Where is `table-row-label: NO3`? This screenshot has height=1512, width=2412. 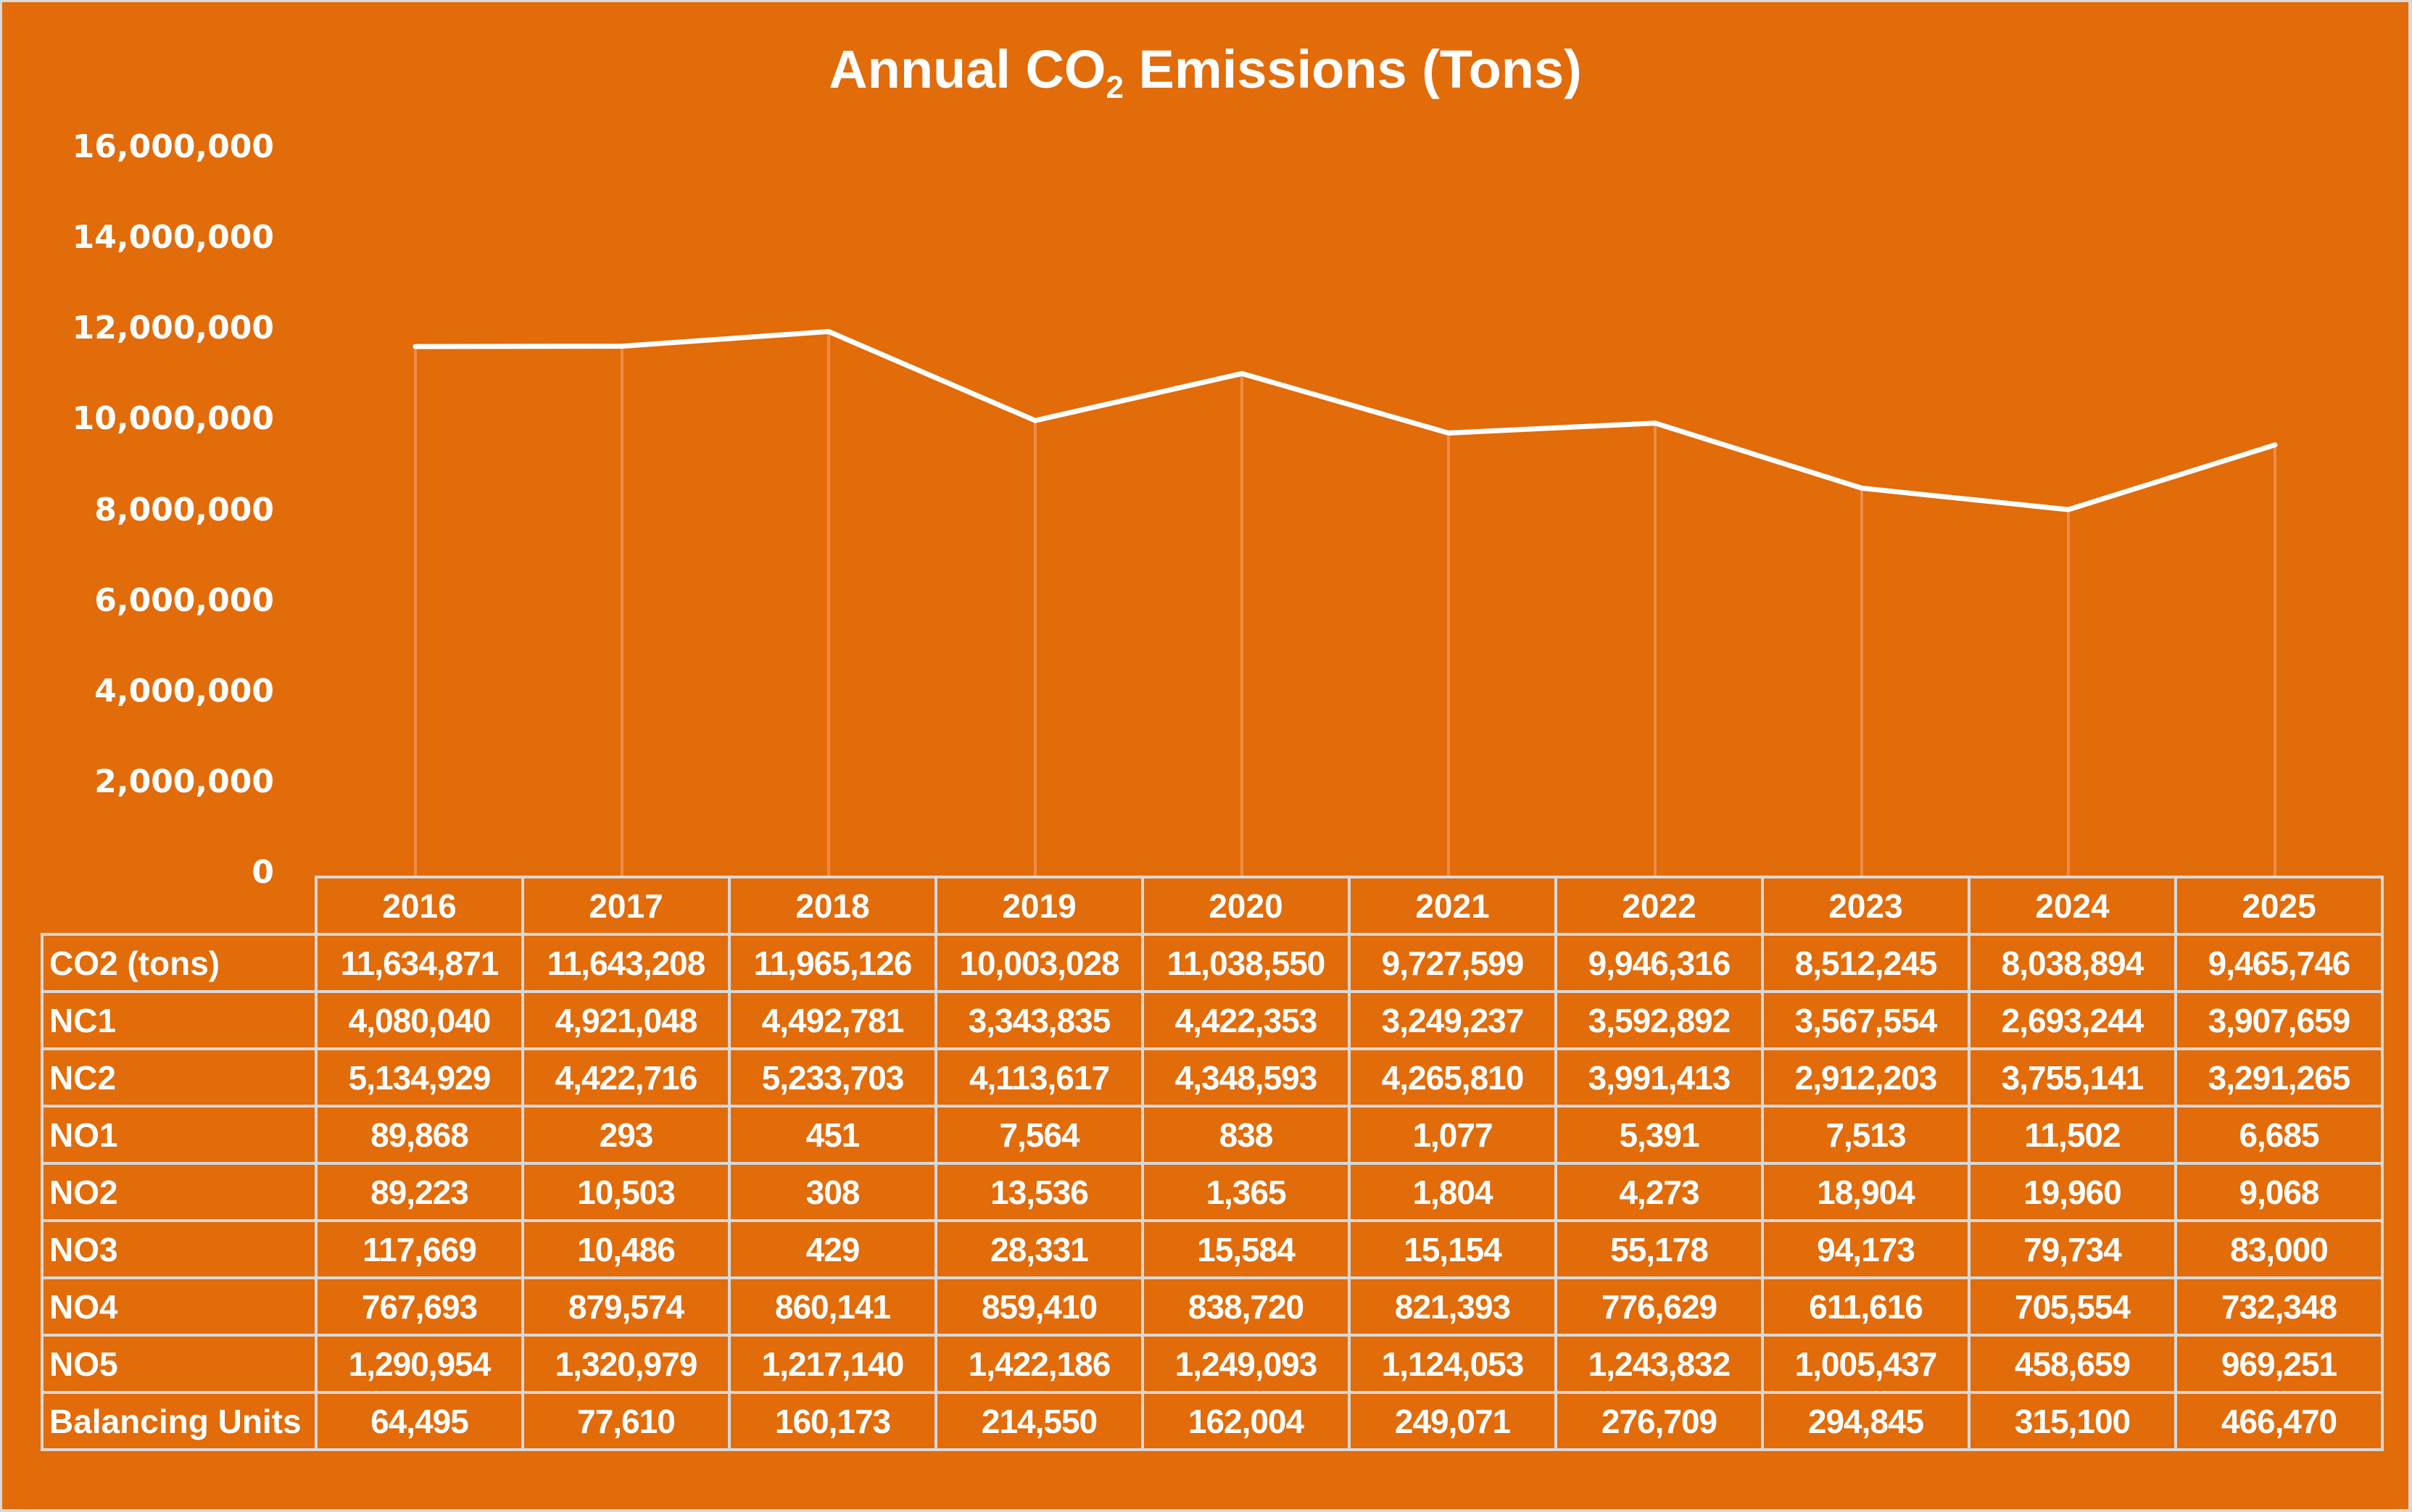 table-row-label: NO3 is located at coordinates (180, 1249).